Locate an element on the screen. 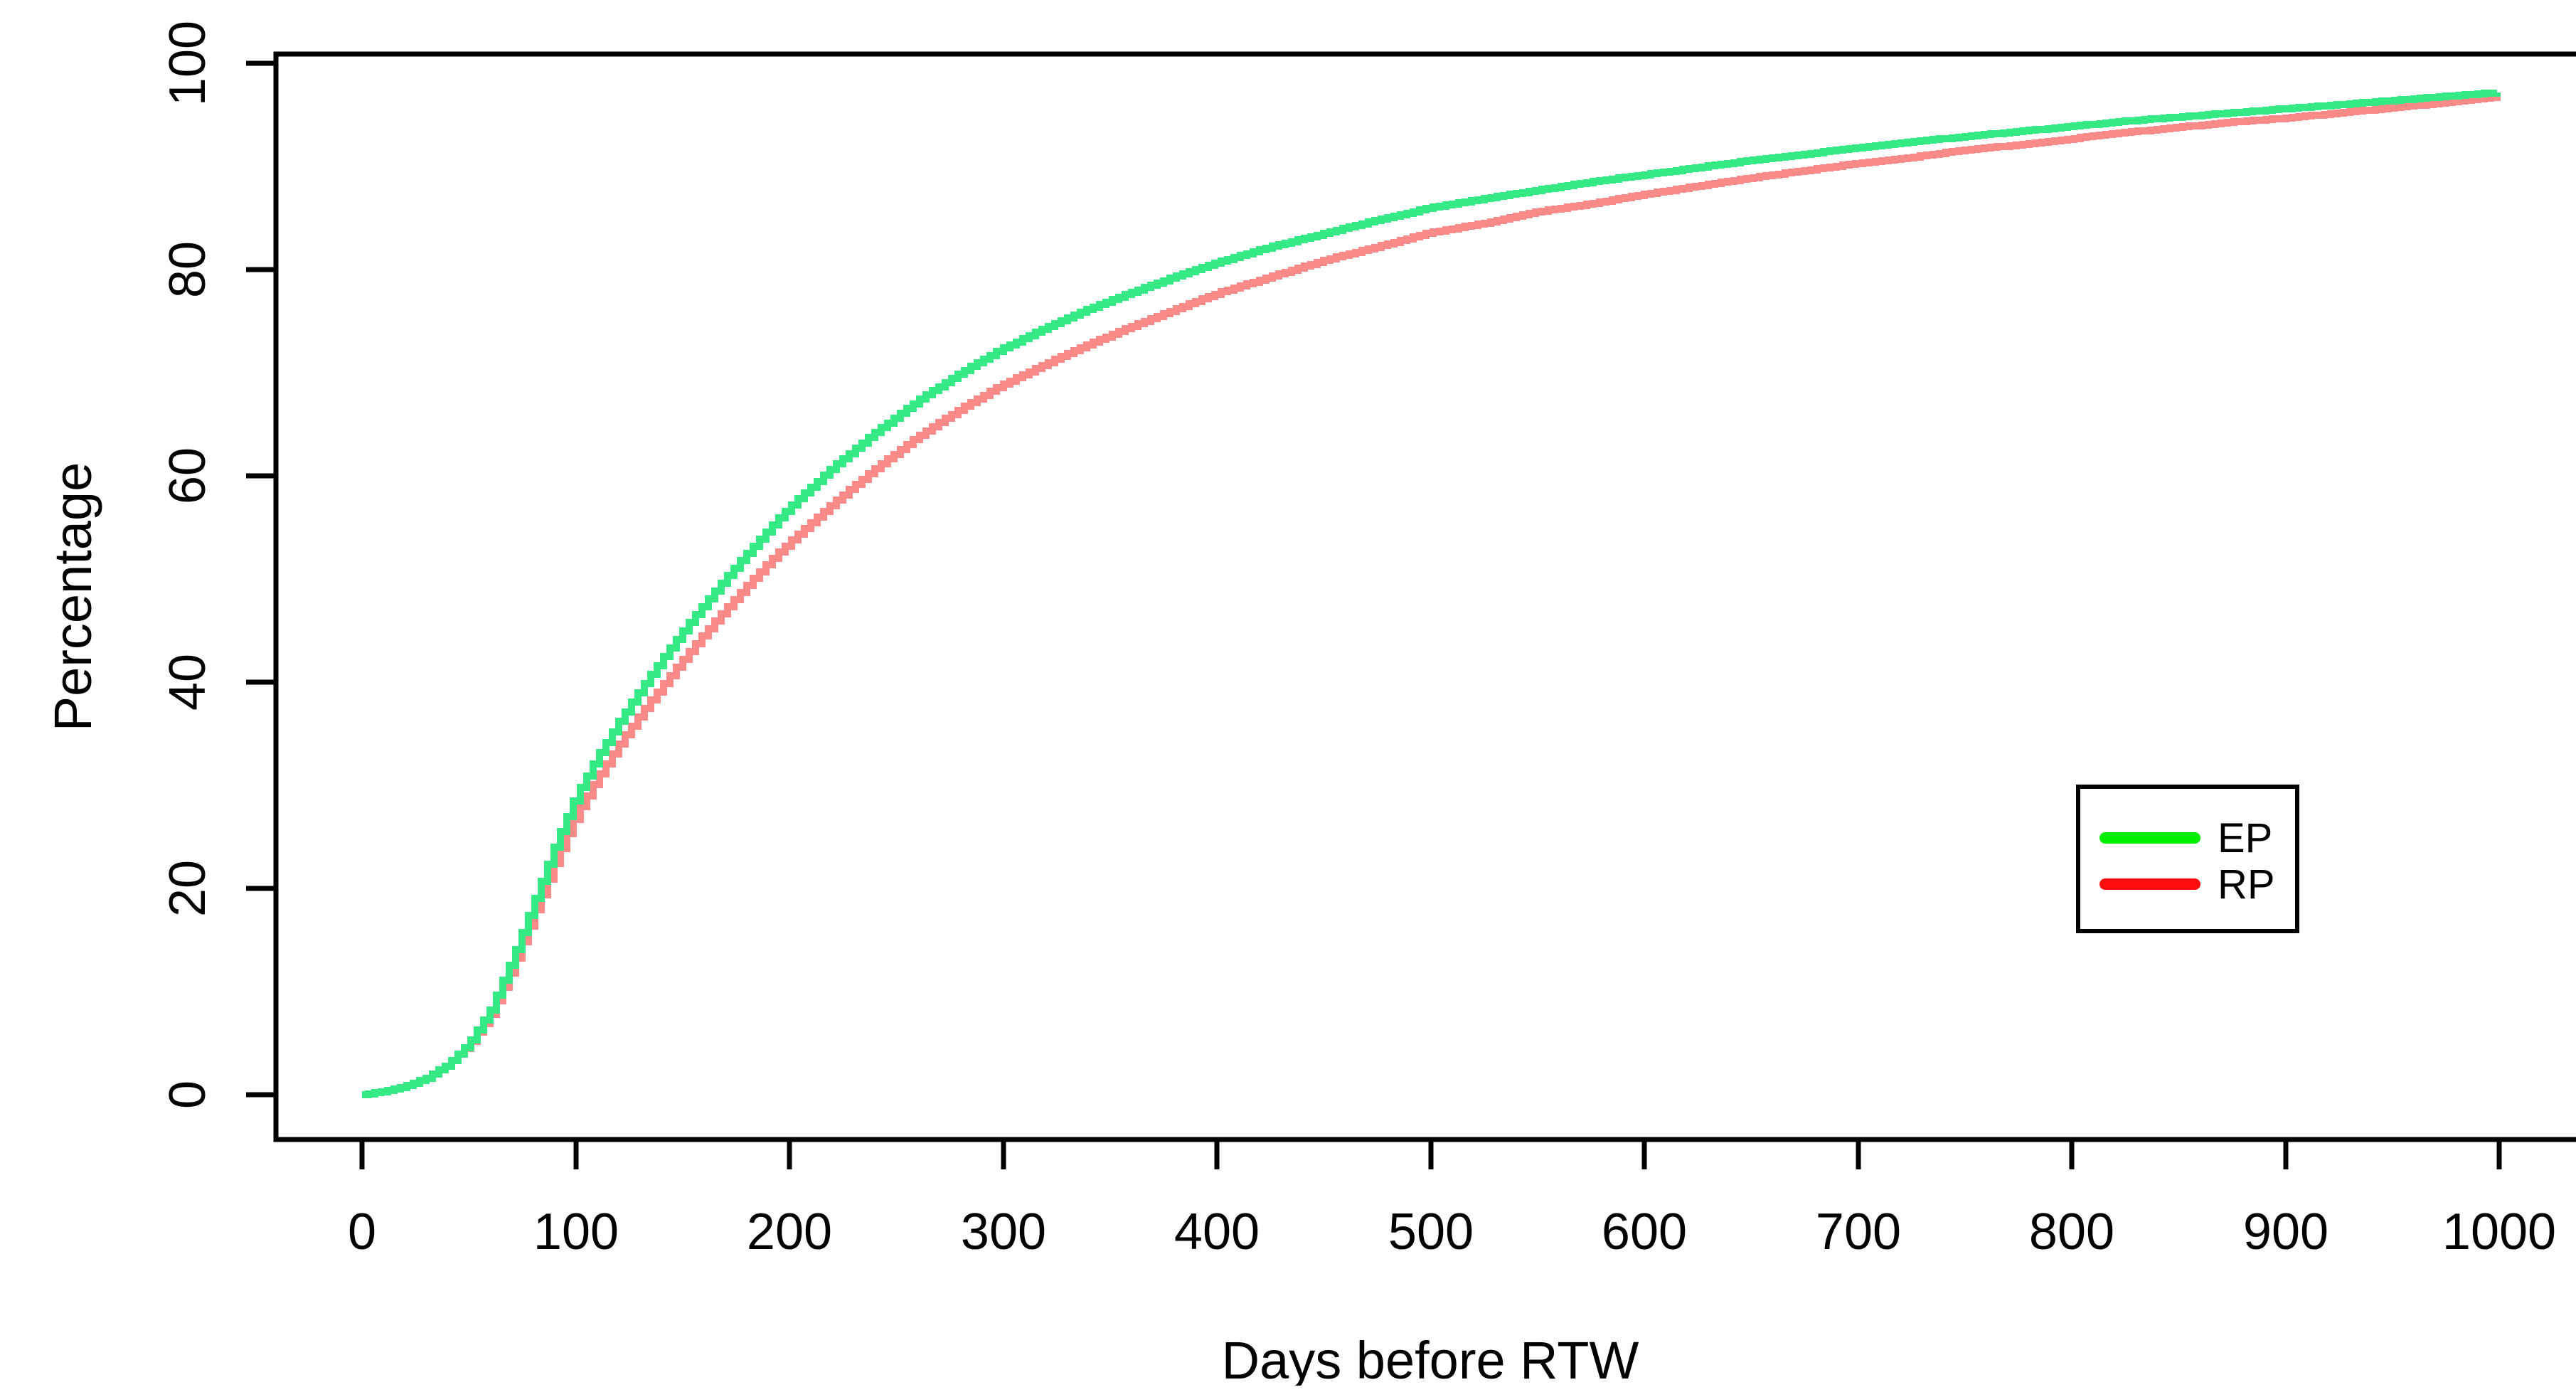 The width and height of the screenshot is (2576, 1397). y-axis: 0 20 40 60 80 100 is located at coordinates (217, 565).